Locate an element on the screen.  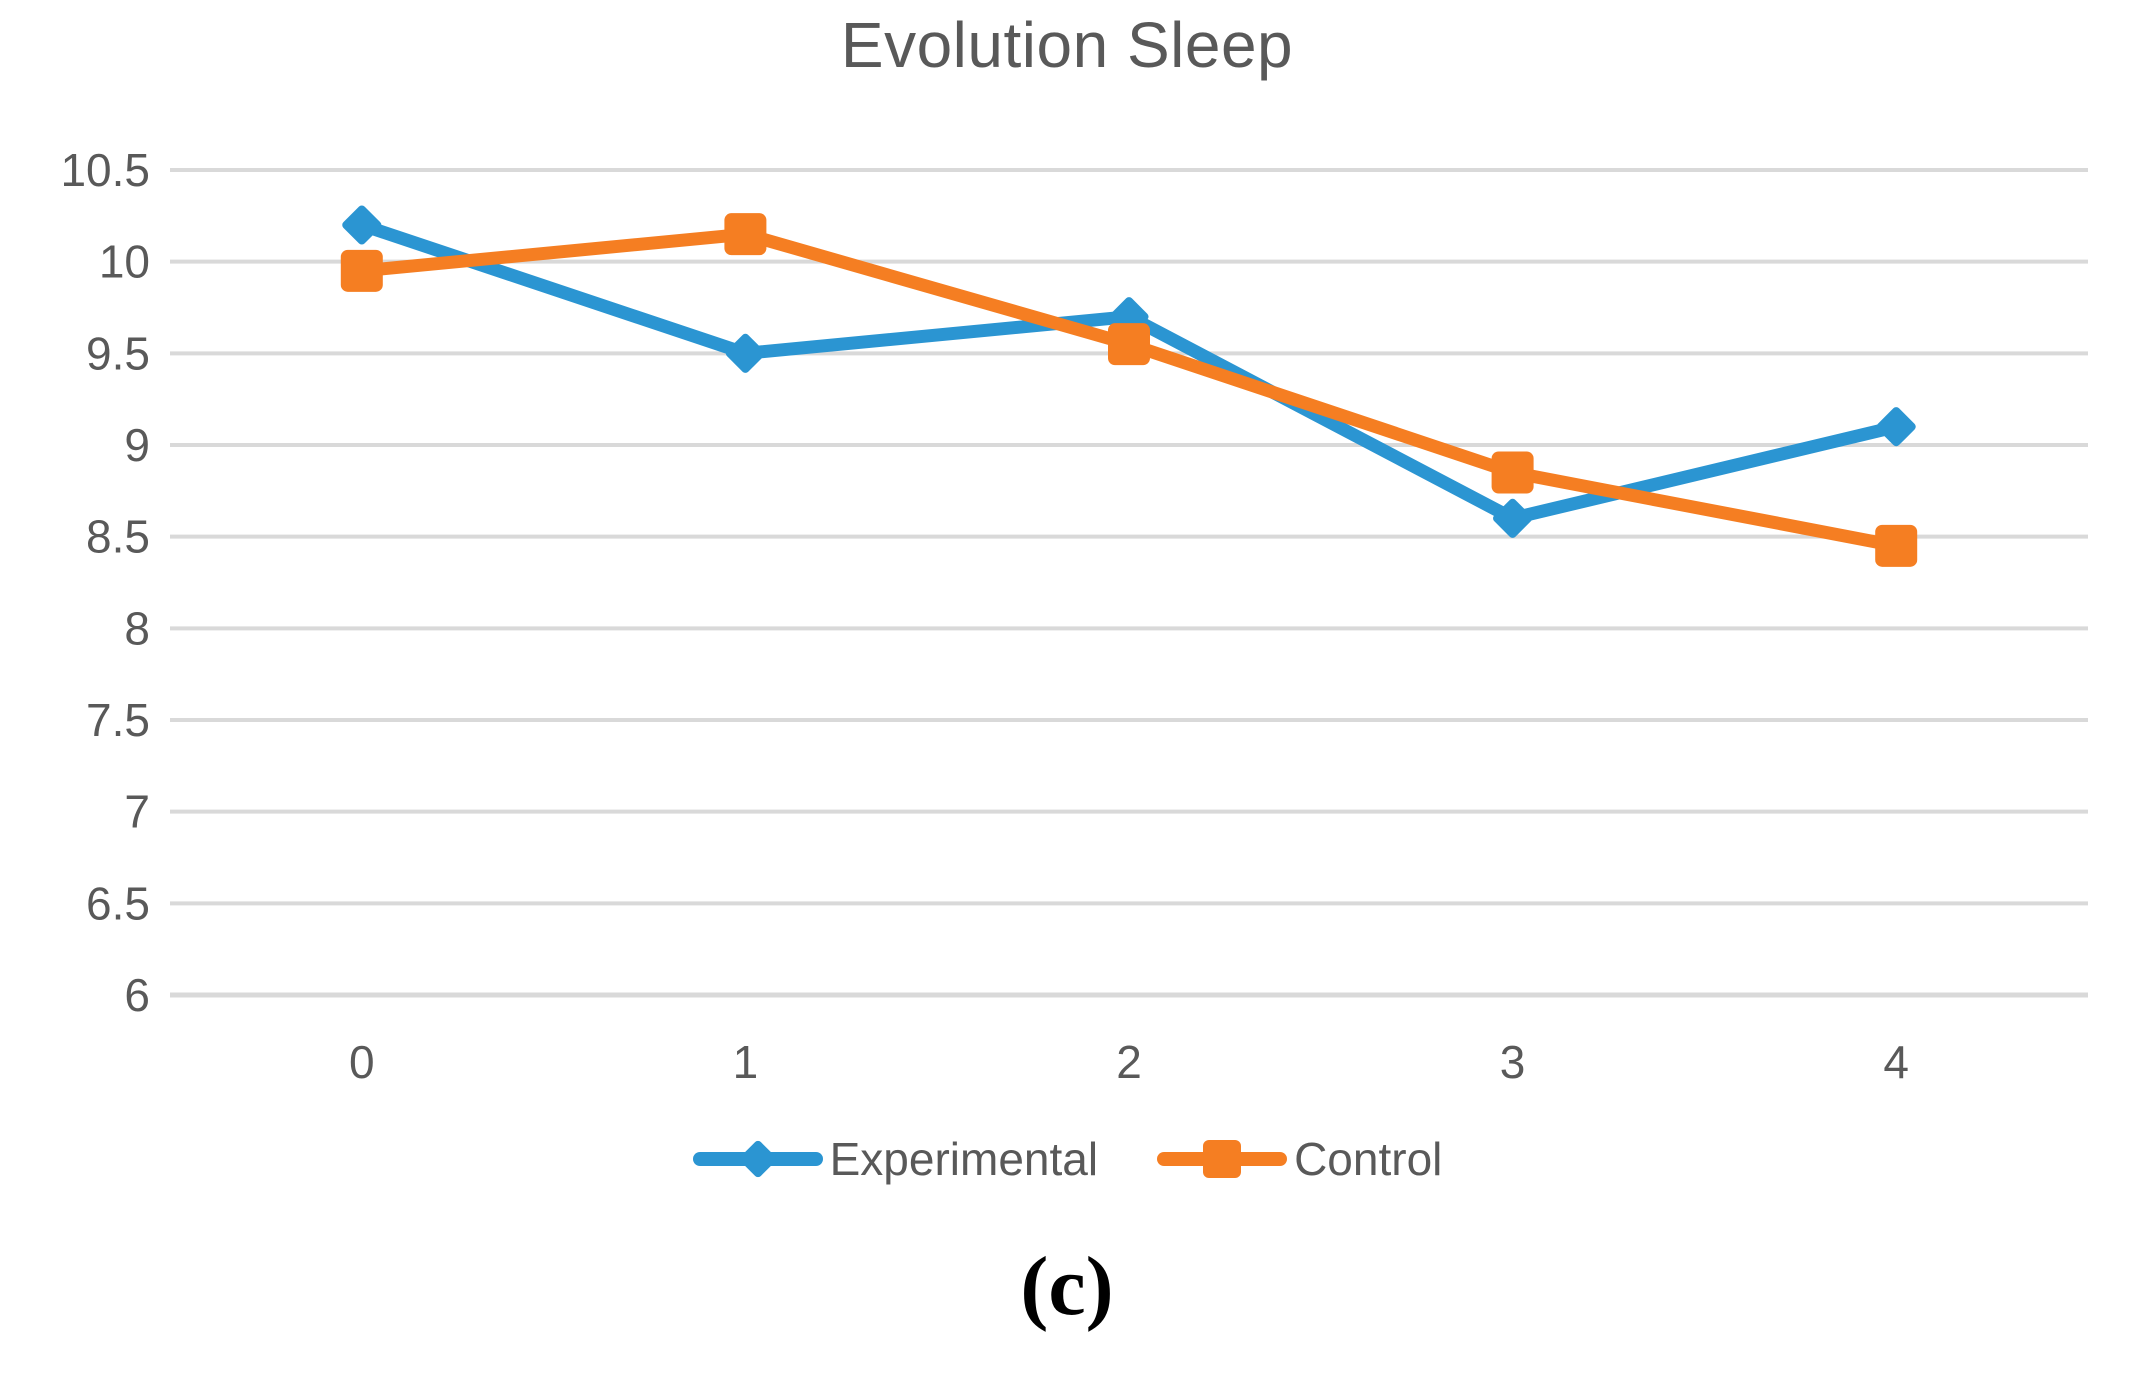
legend-label-experimental: Experimental is located at coordinates (964, 1159).